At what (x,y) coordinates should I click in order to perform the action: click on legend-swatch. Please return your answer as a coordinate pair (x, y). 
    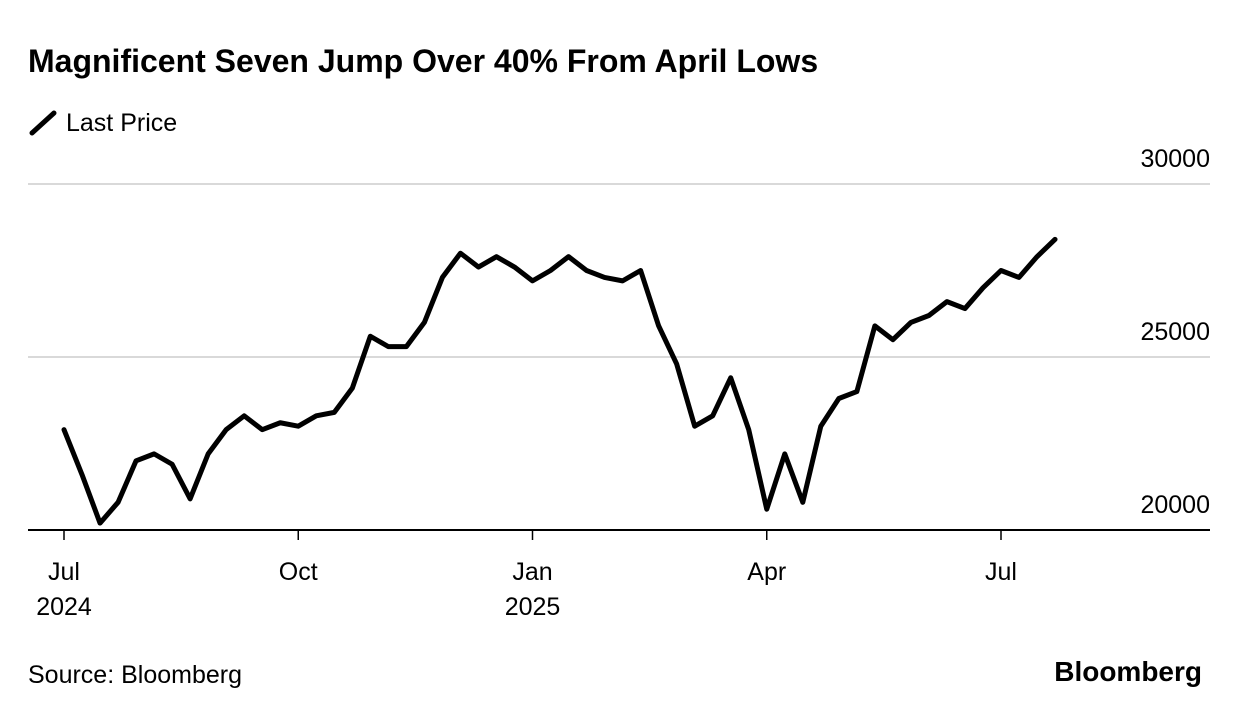
    Looking at the image, I should click on (43, 123).